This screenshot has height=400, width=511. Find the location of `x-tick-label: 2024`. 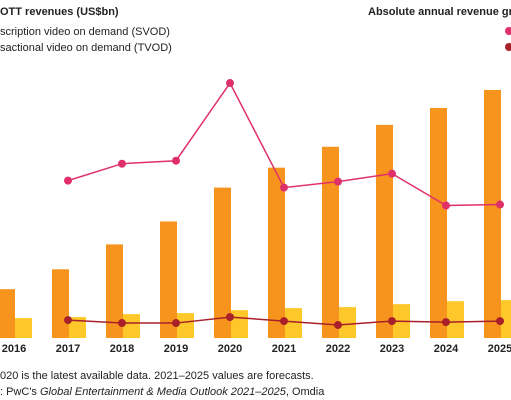

x-tick-label: 2024 is located at coordinates (446, 349).